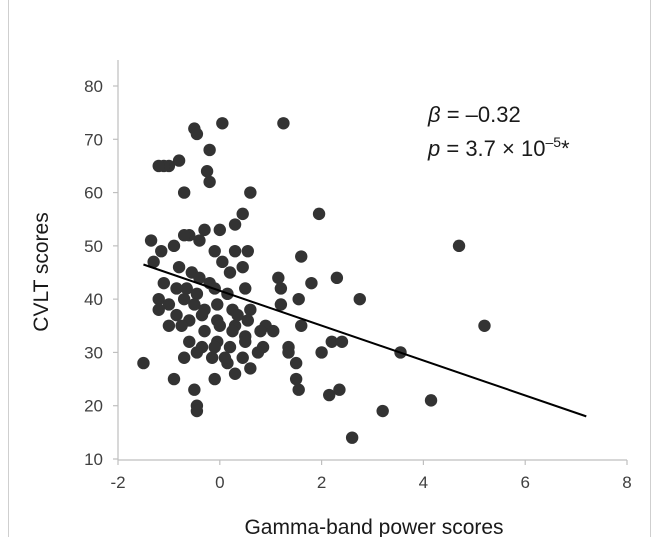  I want to click on x-tick-label: 4, so click(423, 482).